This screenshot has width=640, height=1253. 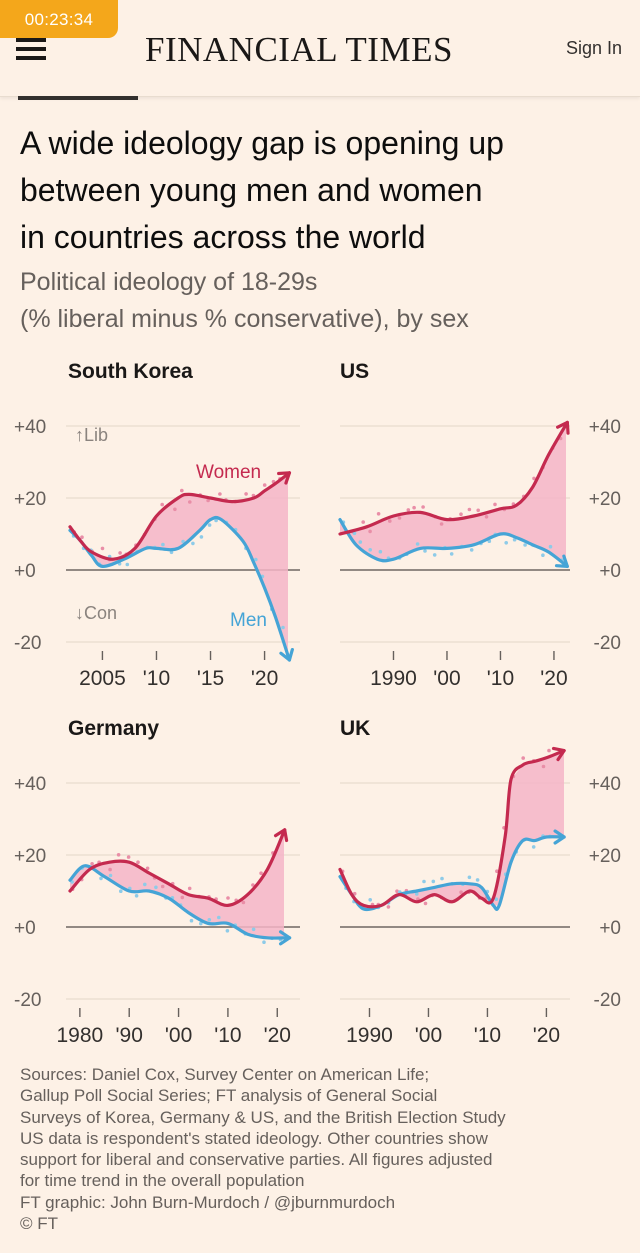 I want to click on top-bar: 00:23:34 FINANCIAL TIMES Sign In, so click(x=320, y=48).